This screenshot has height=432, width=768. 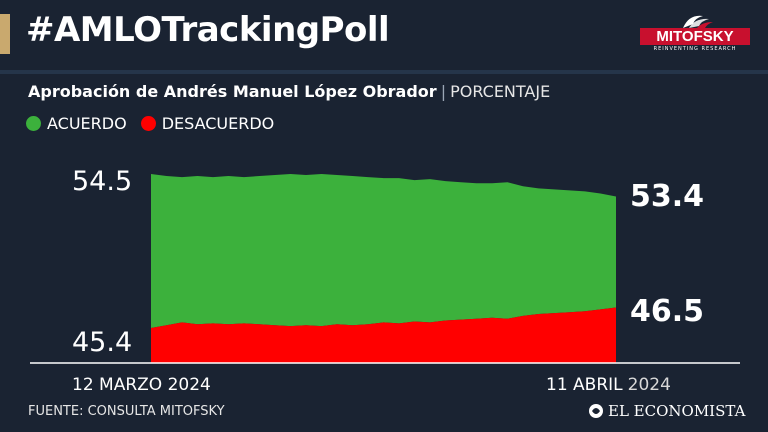 I want to click on area-desacuerdo, so click(x=383, y=335).